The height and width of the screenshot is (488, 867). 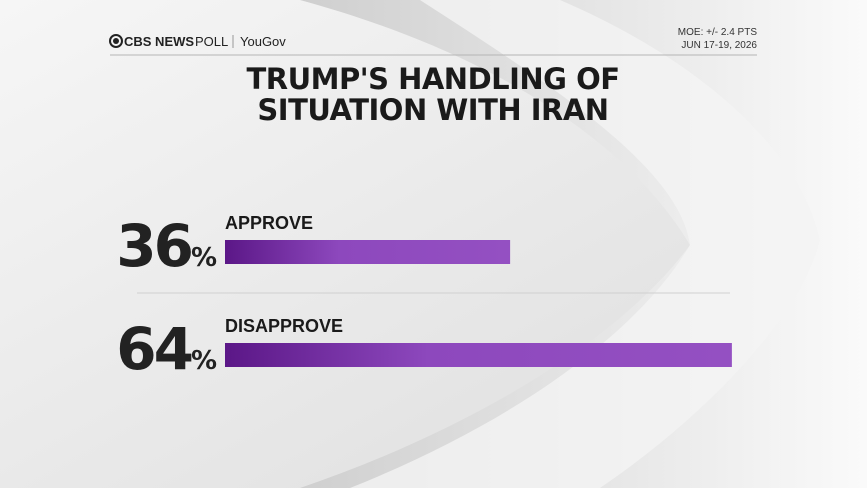 I want to click on brand-suffix: POLL, so click(x=211, y=41).